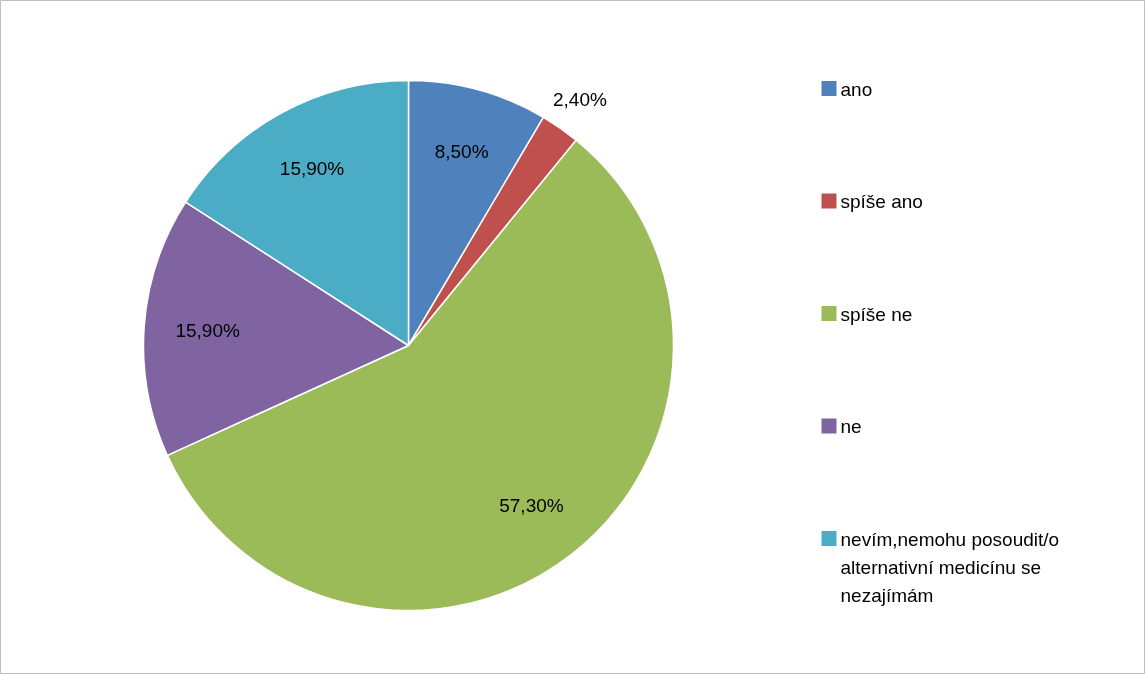 This screenshot has height=674, width=1145. What do you see at coordinates (461, 151) in the screenshot?
I see `data-label: 8,50%` at bounding box center [461, 151].